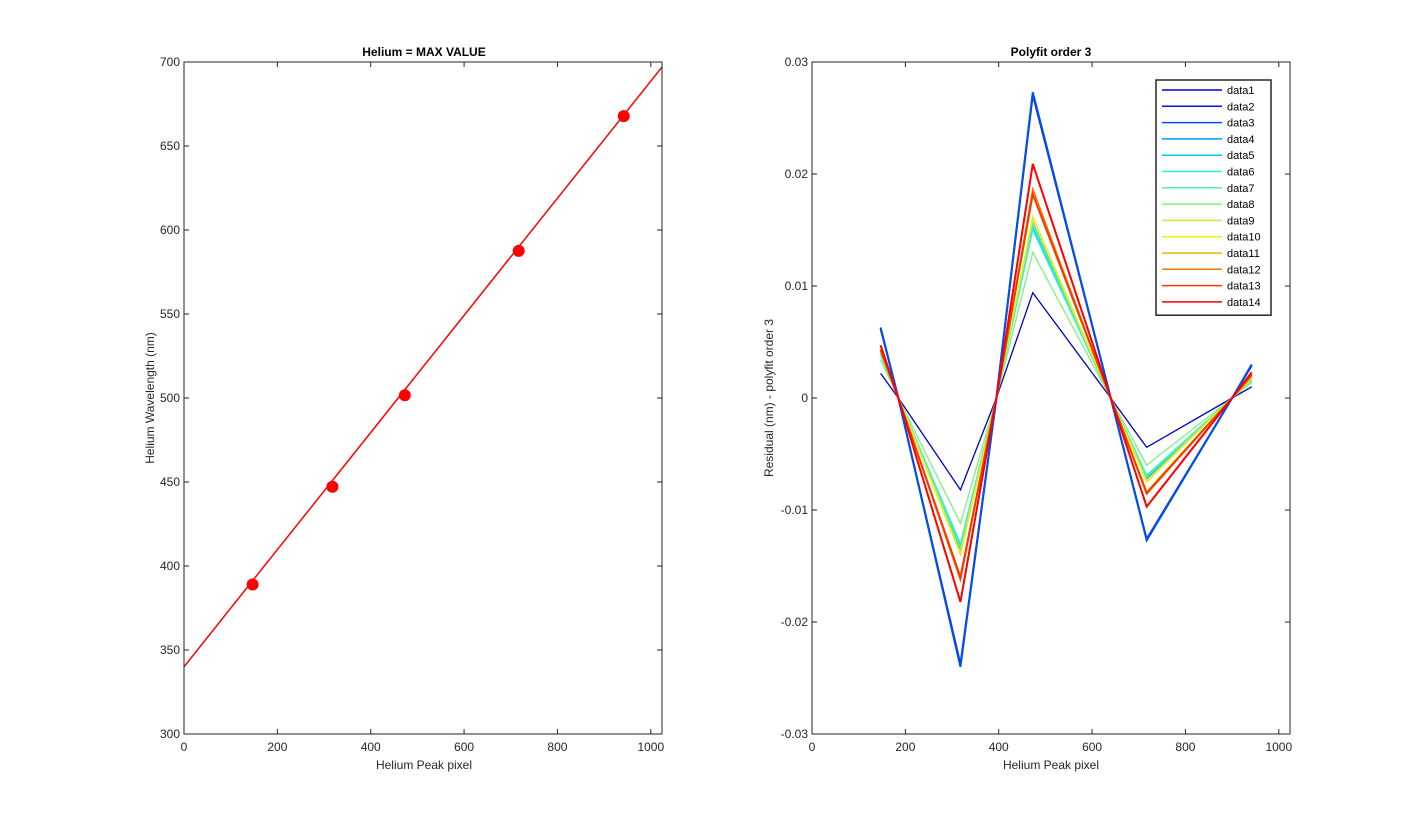 This screenshot has height=825, width=1425. I want to click on legend-label-data8: data8, so click(1241, 205).